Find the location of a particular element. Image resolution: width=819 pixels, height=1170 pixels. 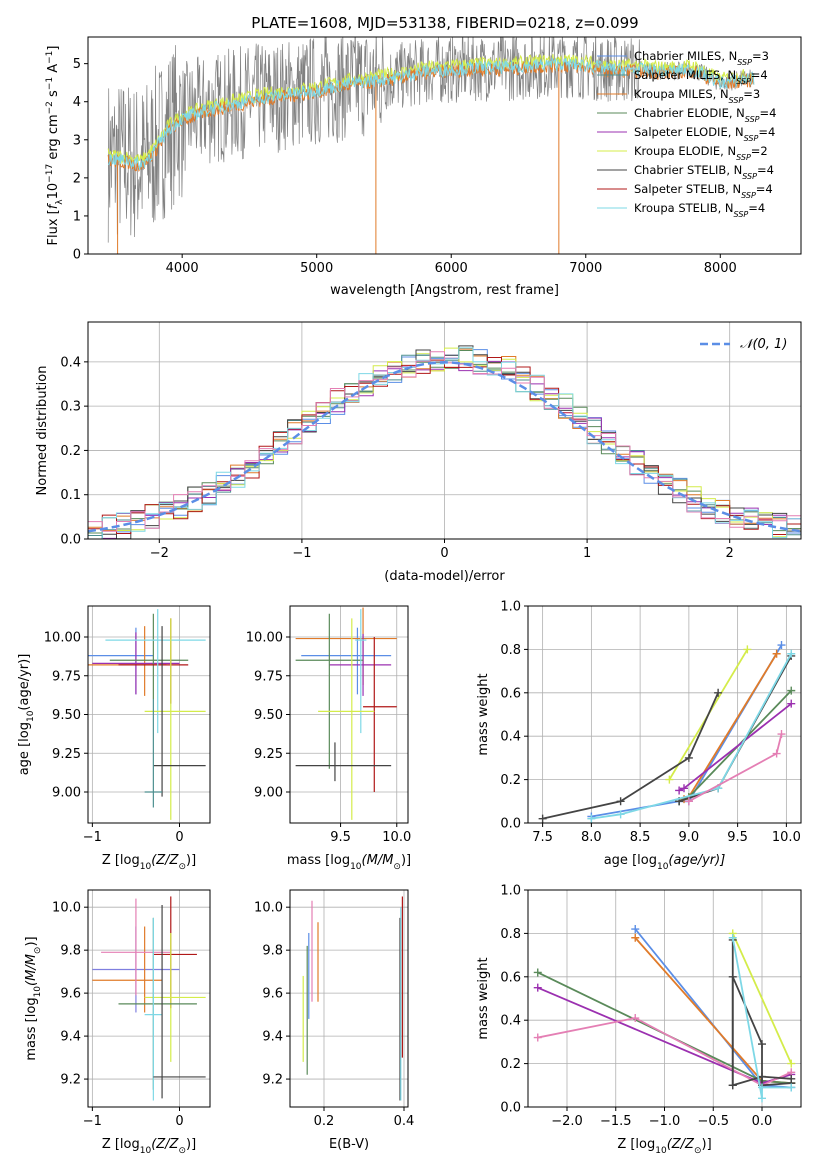

legend-entry: Kroupa ELODIE, NSSP=2 is located at coordinates (701, 153).